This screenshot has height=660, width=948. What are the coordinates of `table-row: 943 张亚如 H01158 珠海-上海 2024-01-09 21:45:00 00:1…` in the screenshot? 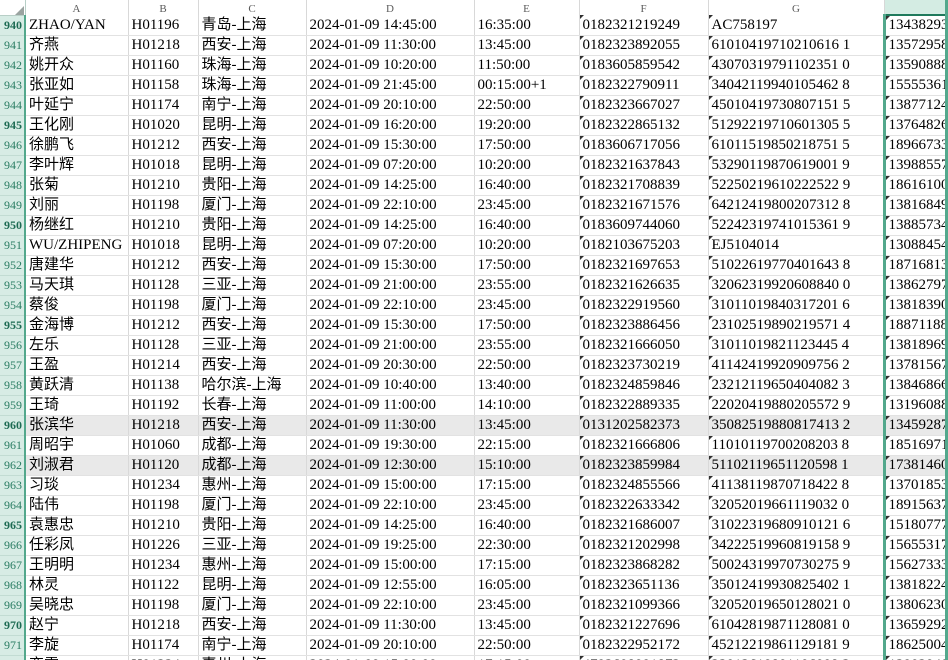 It's located at (474, 85).